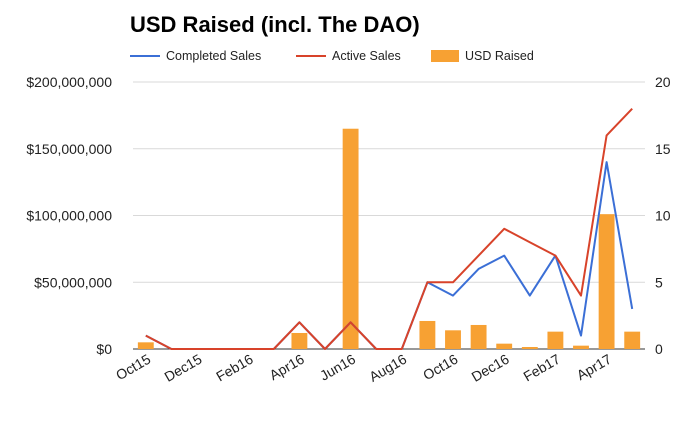 The image size is (700, 432). I want to click on y-left-tick-label: $0, so click(104, 349).